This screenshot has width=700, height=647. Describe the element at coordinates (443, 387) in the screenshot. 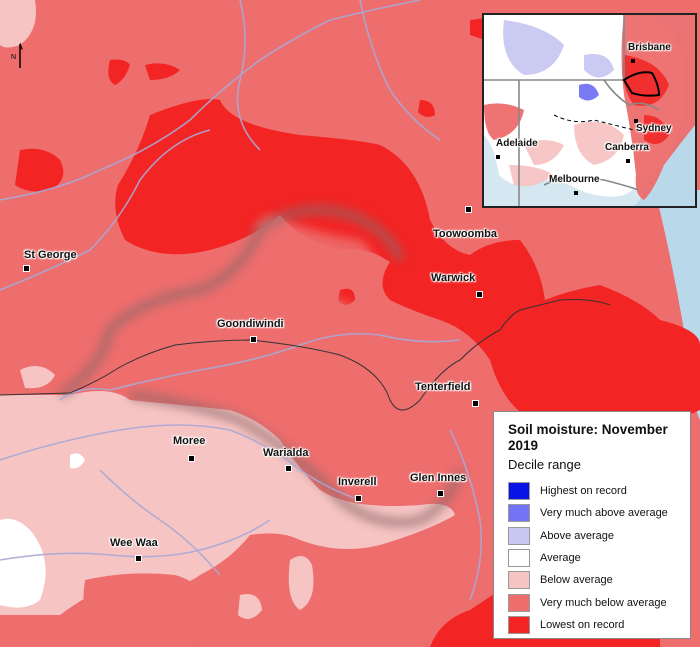

I see `town-label-tenterfield: Tenterfield` at that location.